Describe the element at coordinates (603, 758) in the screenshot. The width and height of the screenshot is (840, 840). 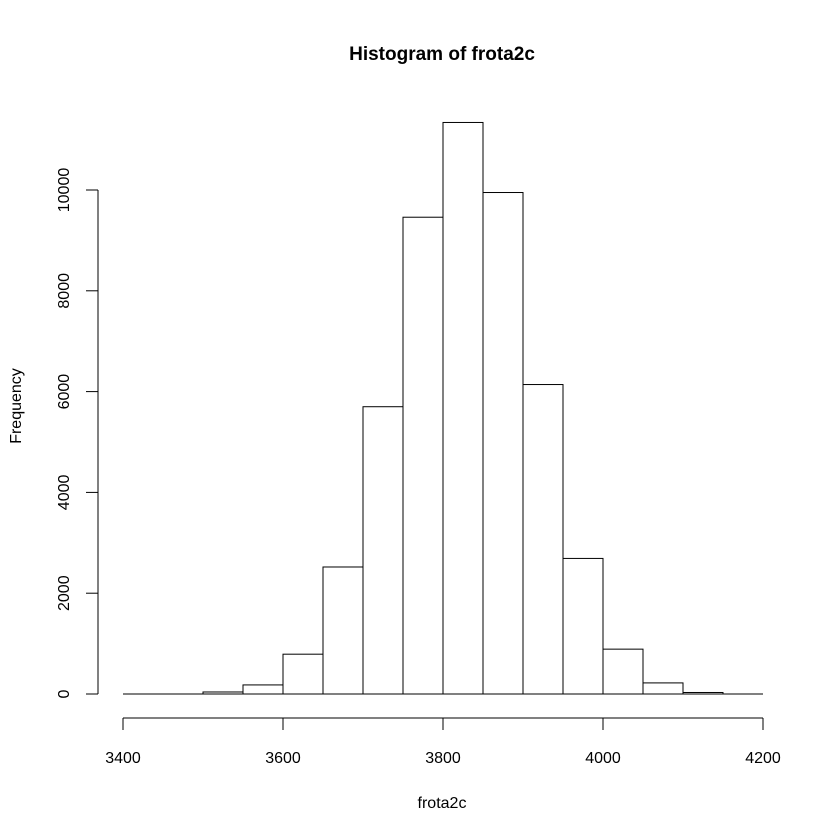
I see `x-tick-label: 4000` at that location.